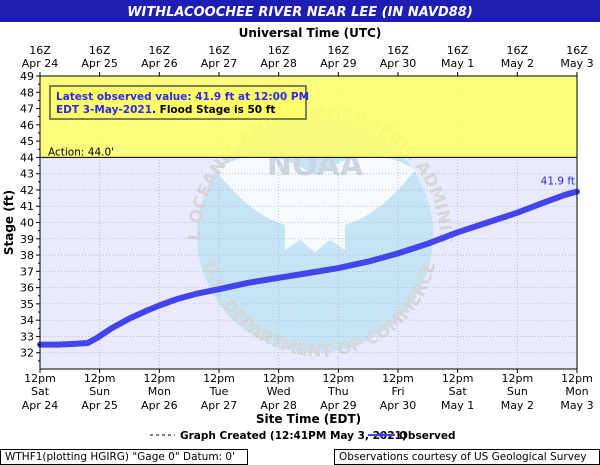 This screenshot has width=600, height=465. Describe the element at coordinates (27, 288) in the screenshot. I see `y-tick-label: 36` at that location.